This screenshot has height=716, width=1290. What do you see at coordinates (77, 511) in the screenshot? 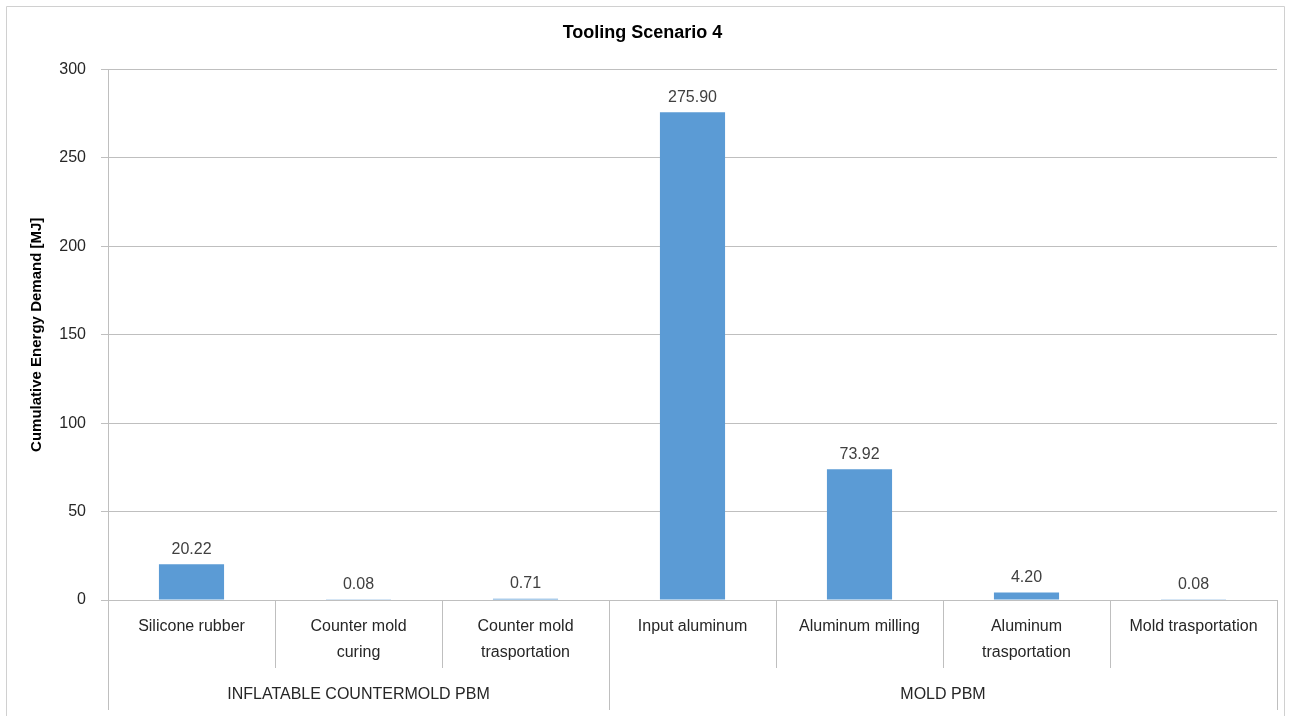
I see `y-tick-label: 50` at bounding box center [77, 511].